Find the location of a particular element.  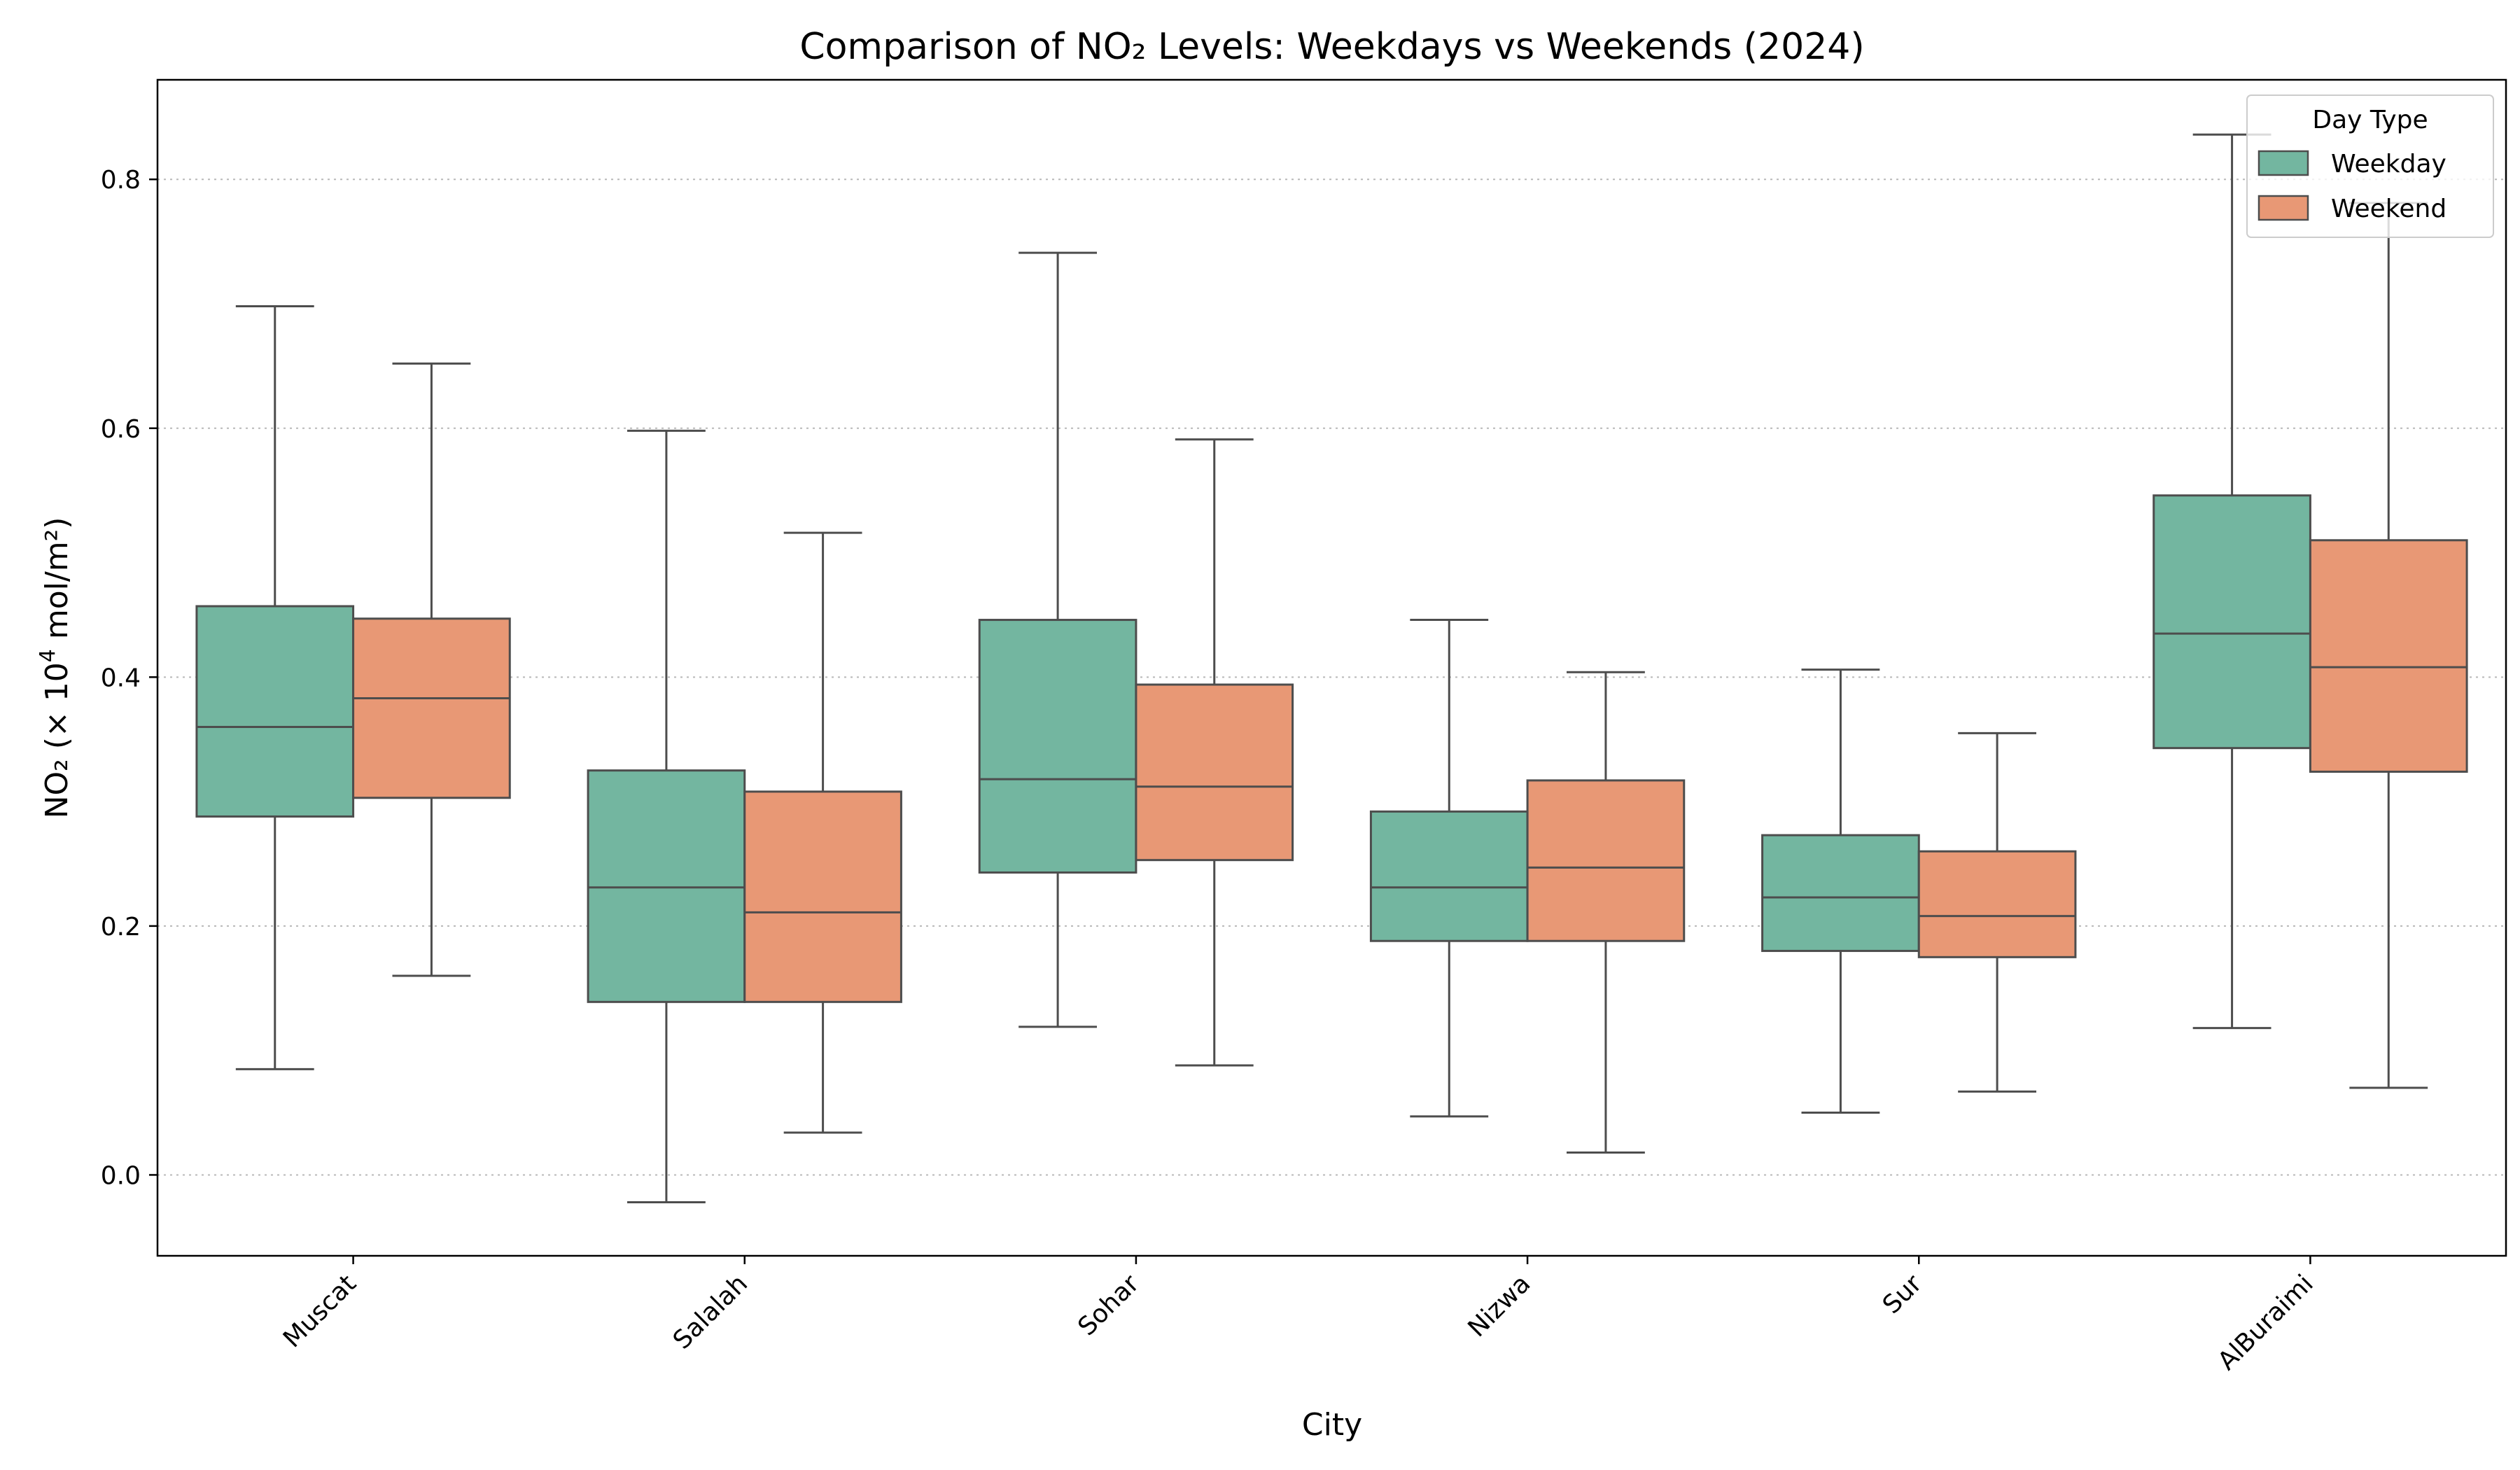

y-axis-title-suffix: mol/m²) is located at coordinates (57, 583).